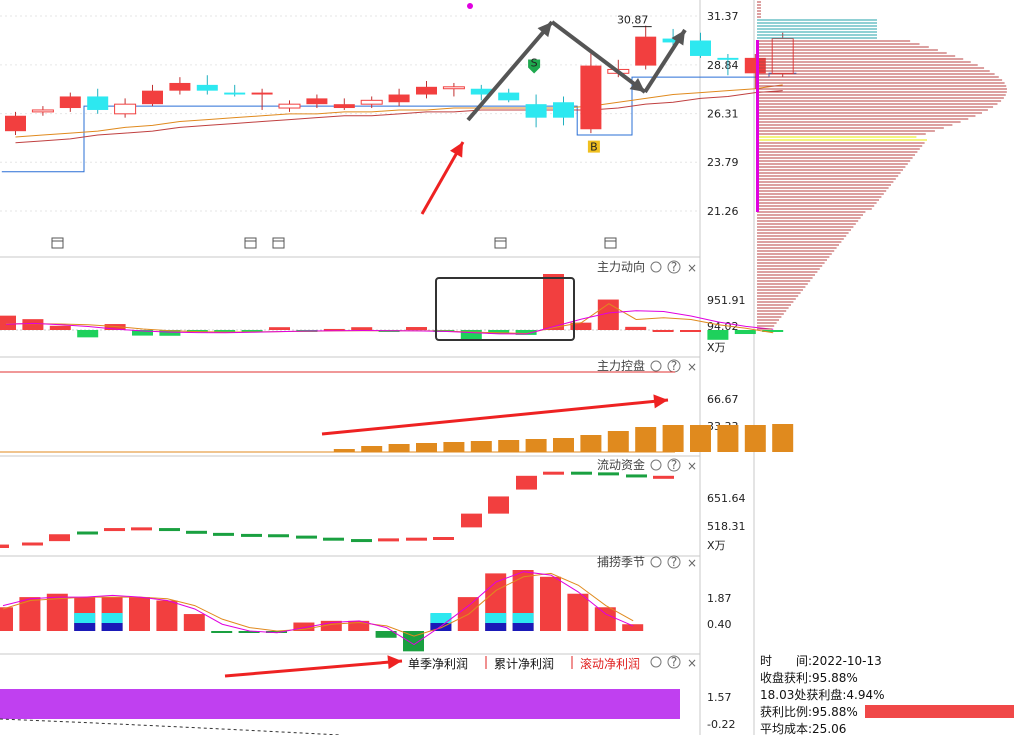  What do you see at coordinates (524, 664) in the screenshot?
I see `tab-cumulative-net-profit: 累计净利润` at bounding box center [524, 664].